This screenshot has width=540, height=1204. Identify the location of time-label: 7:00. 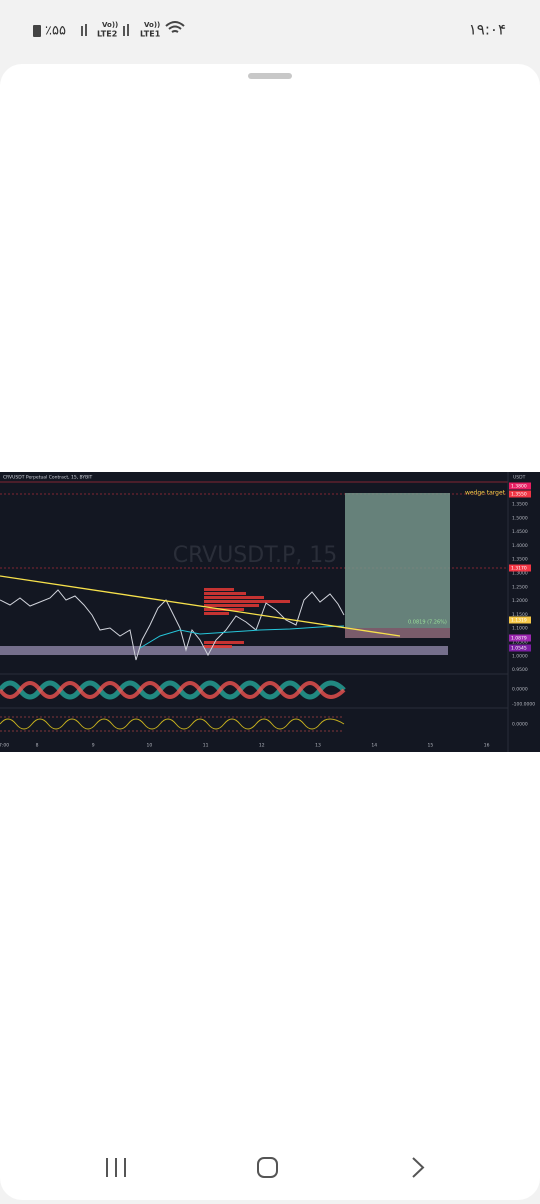
(4, 746).